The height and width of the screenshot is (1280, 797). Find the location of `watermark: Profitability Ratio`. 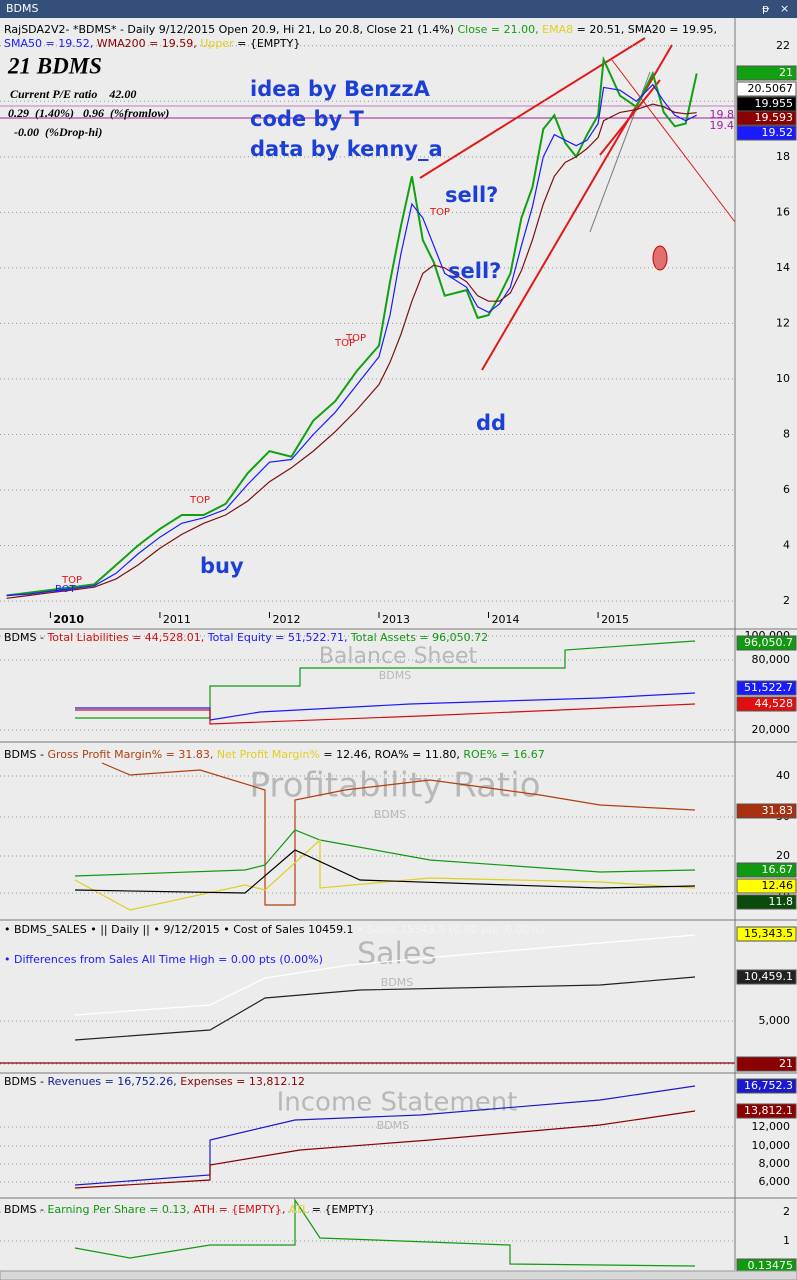

watermark: Profitability Ratio is located at coordinates (395, 786).